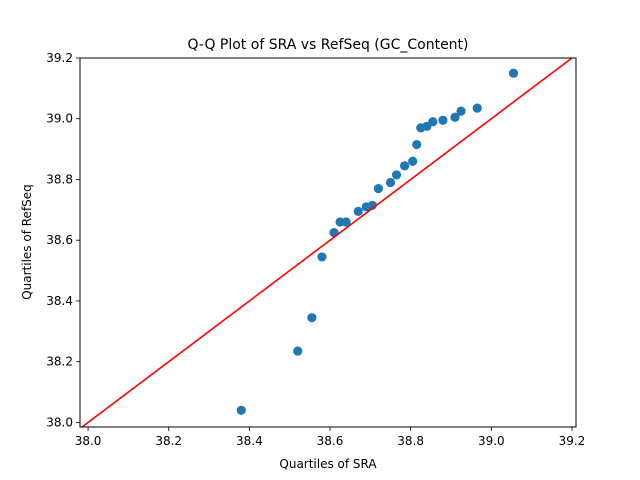 The width and height of the screenshot is (640, 480). I want to click on x-tick-label: 39.2, so click(572, 441).